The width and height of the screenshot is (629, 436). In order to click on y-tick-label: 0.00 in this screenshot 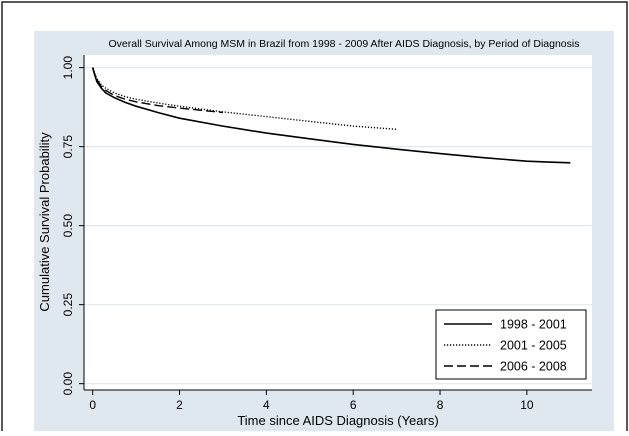, I will do `click(68, 384)`.